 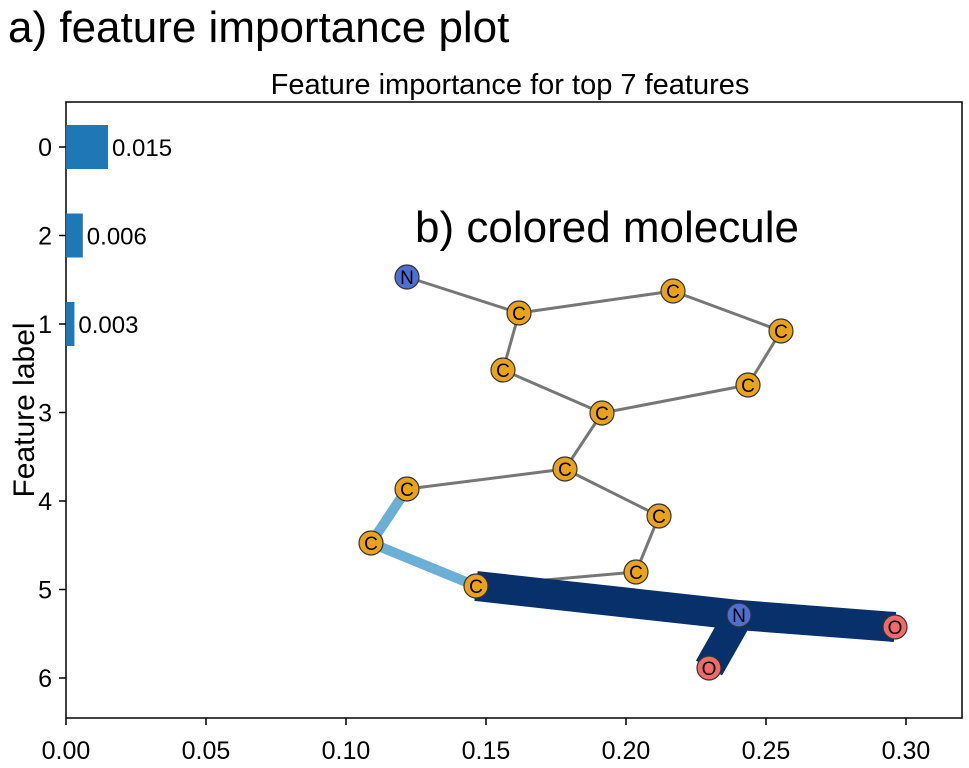 I want to click on x-tick-label: 0.20, so click(x=626, y=751).